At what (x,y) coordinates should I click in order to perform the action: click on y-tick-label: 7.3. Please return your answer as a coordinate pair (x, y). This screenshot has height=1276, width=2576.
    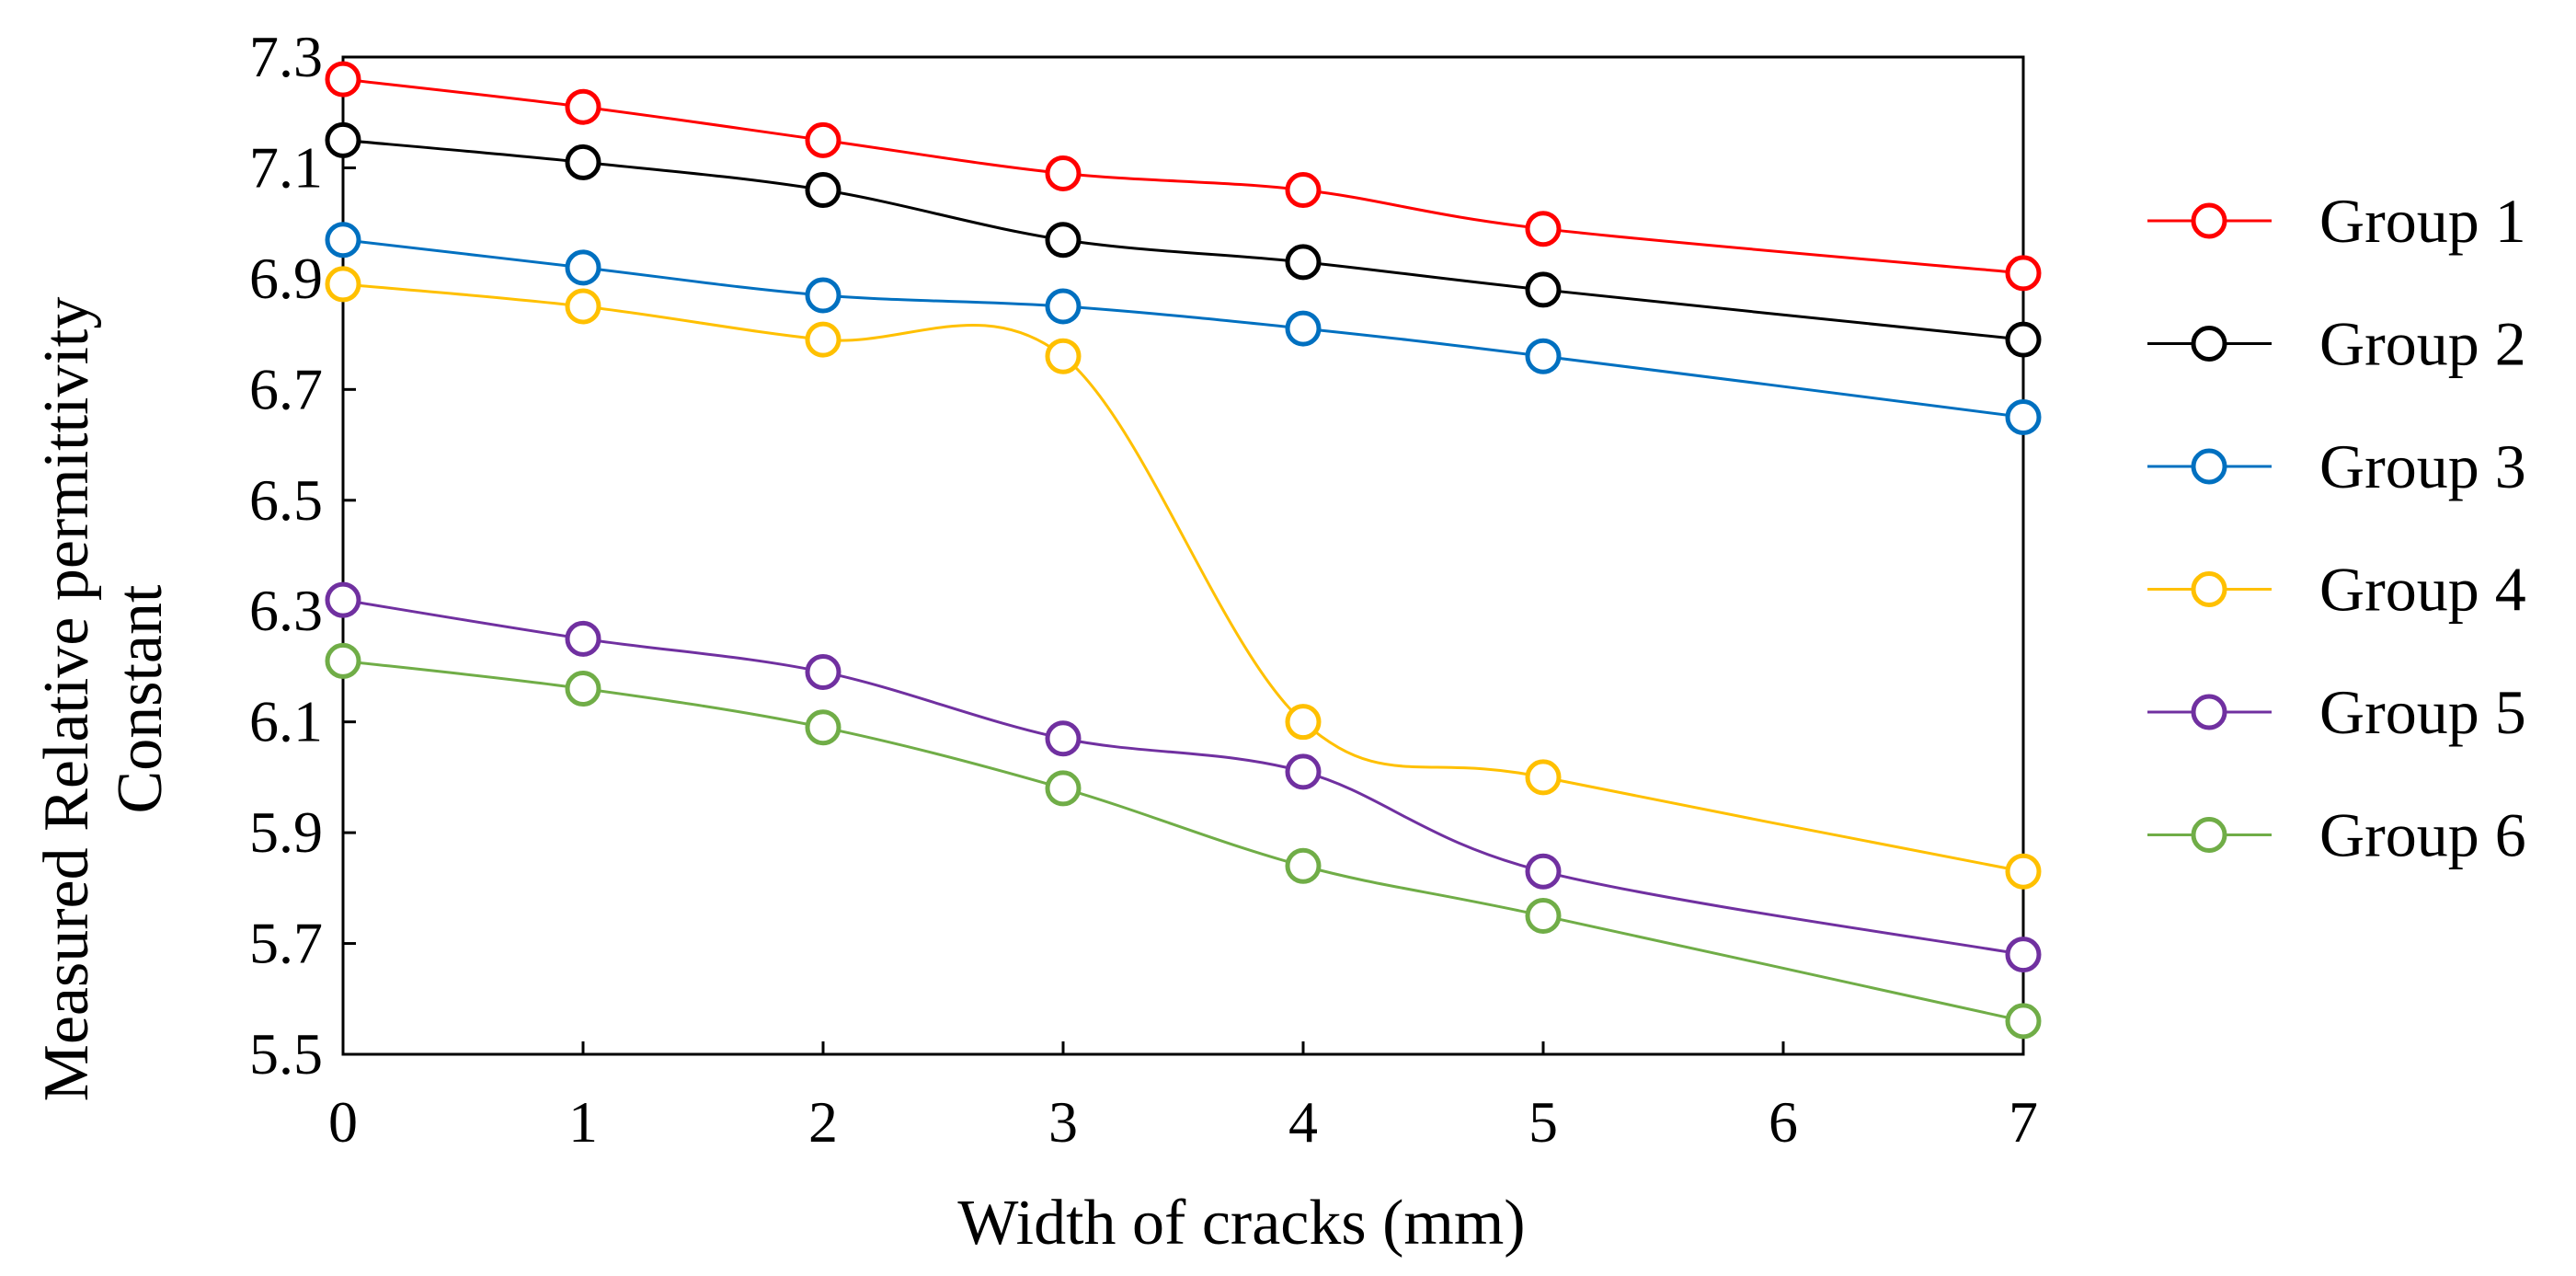
    Looking at the image, I should click on (286, 56).